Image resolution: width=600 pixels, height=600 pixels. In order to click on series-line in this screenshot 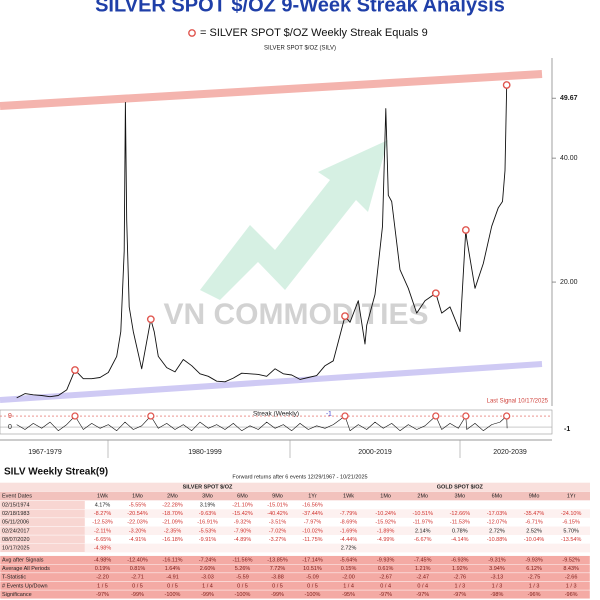, I will do `click(262, 423)`.